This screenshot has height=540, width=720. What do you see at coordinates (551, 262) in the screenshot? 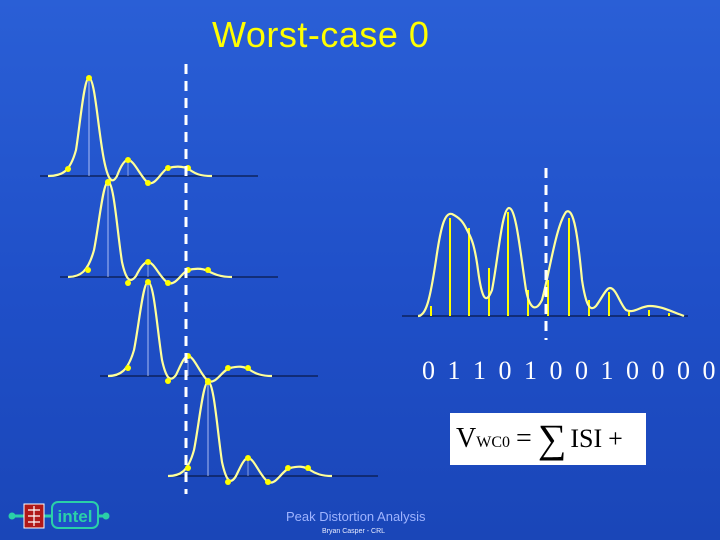
I see `summed-waveform` at bounding box center [551, 262].